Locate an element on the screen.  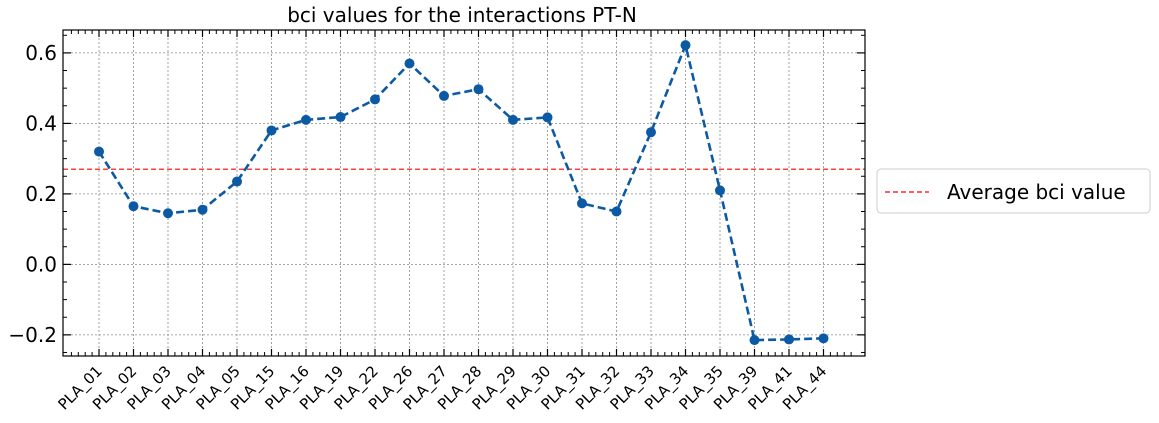
y-tick-label: 0.6 is located at coordinates (41, 53).